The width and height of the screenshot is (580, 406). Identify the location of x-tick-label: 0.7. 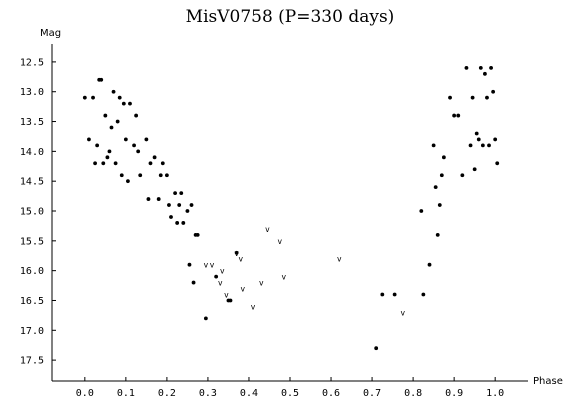
(372, 393).